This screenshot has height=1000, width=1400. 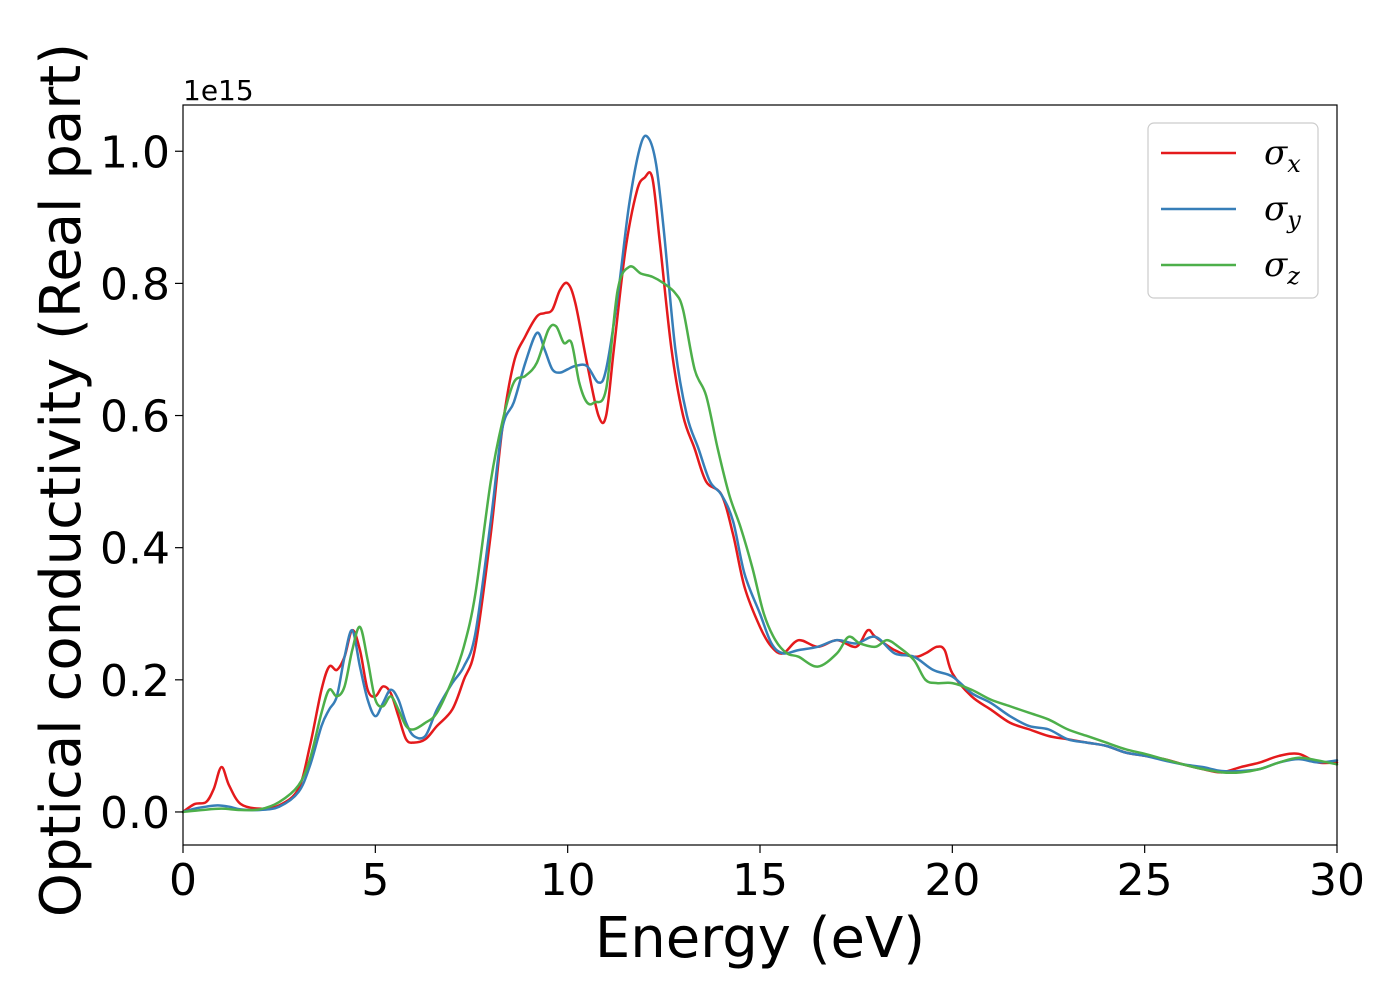 What do you see at coordinates (135, 284) in the screenshot?
I see `y-tick-label: 0.8` at bounding box center [135, 284].